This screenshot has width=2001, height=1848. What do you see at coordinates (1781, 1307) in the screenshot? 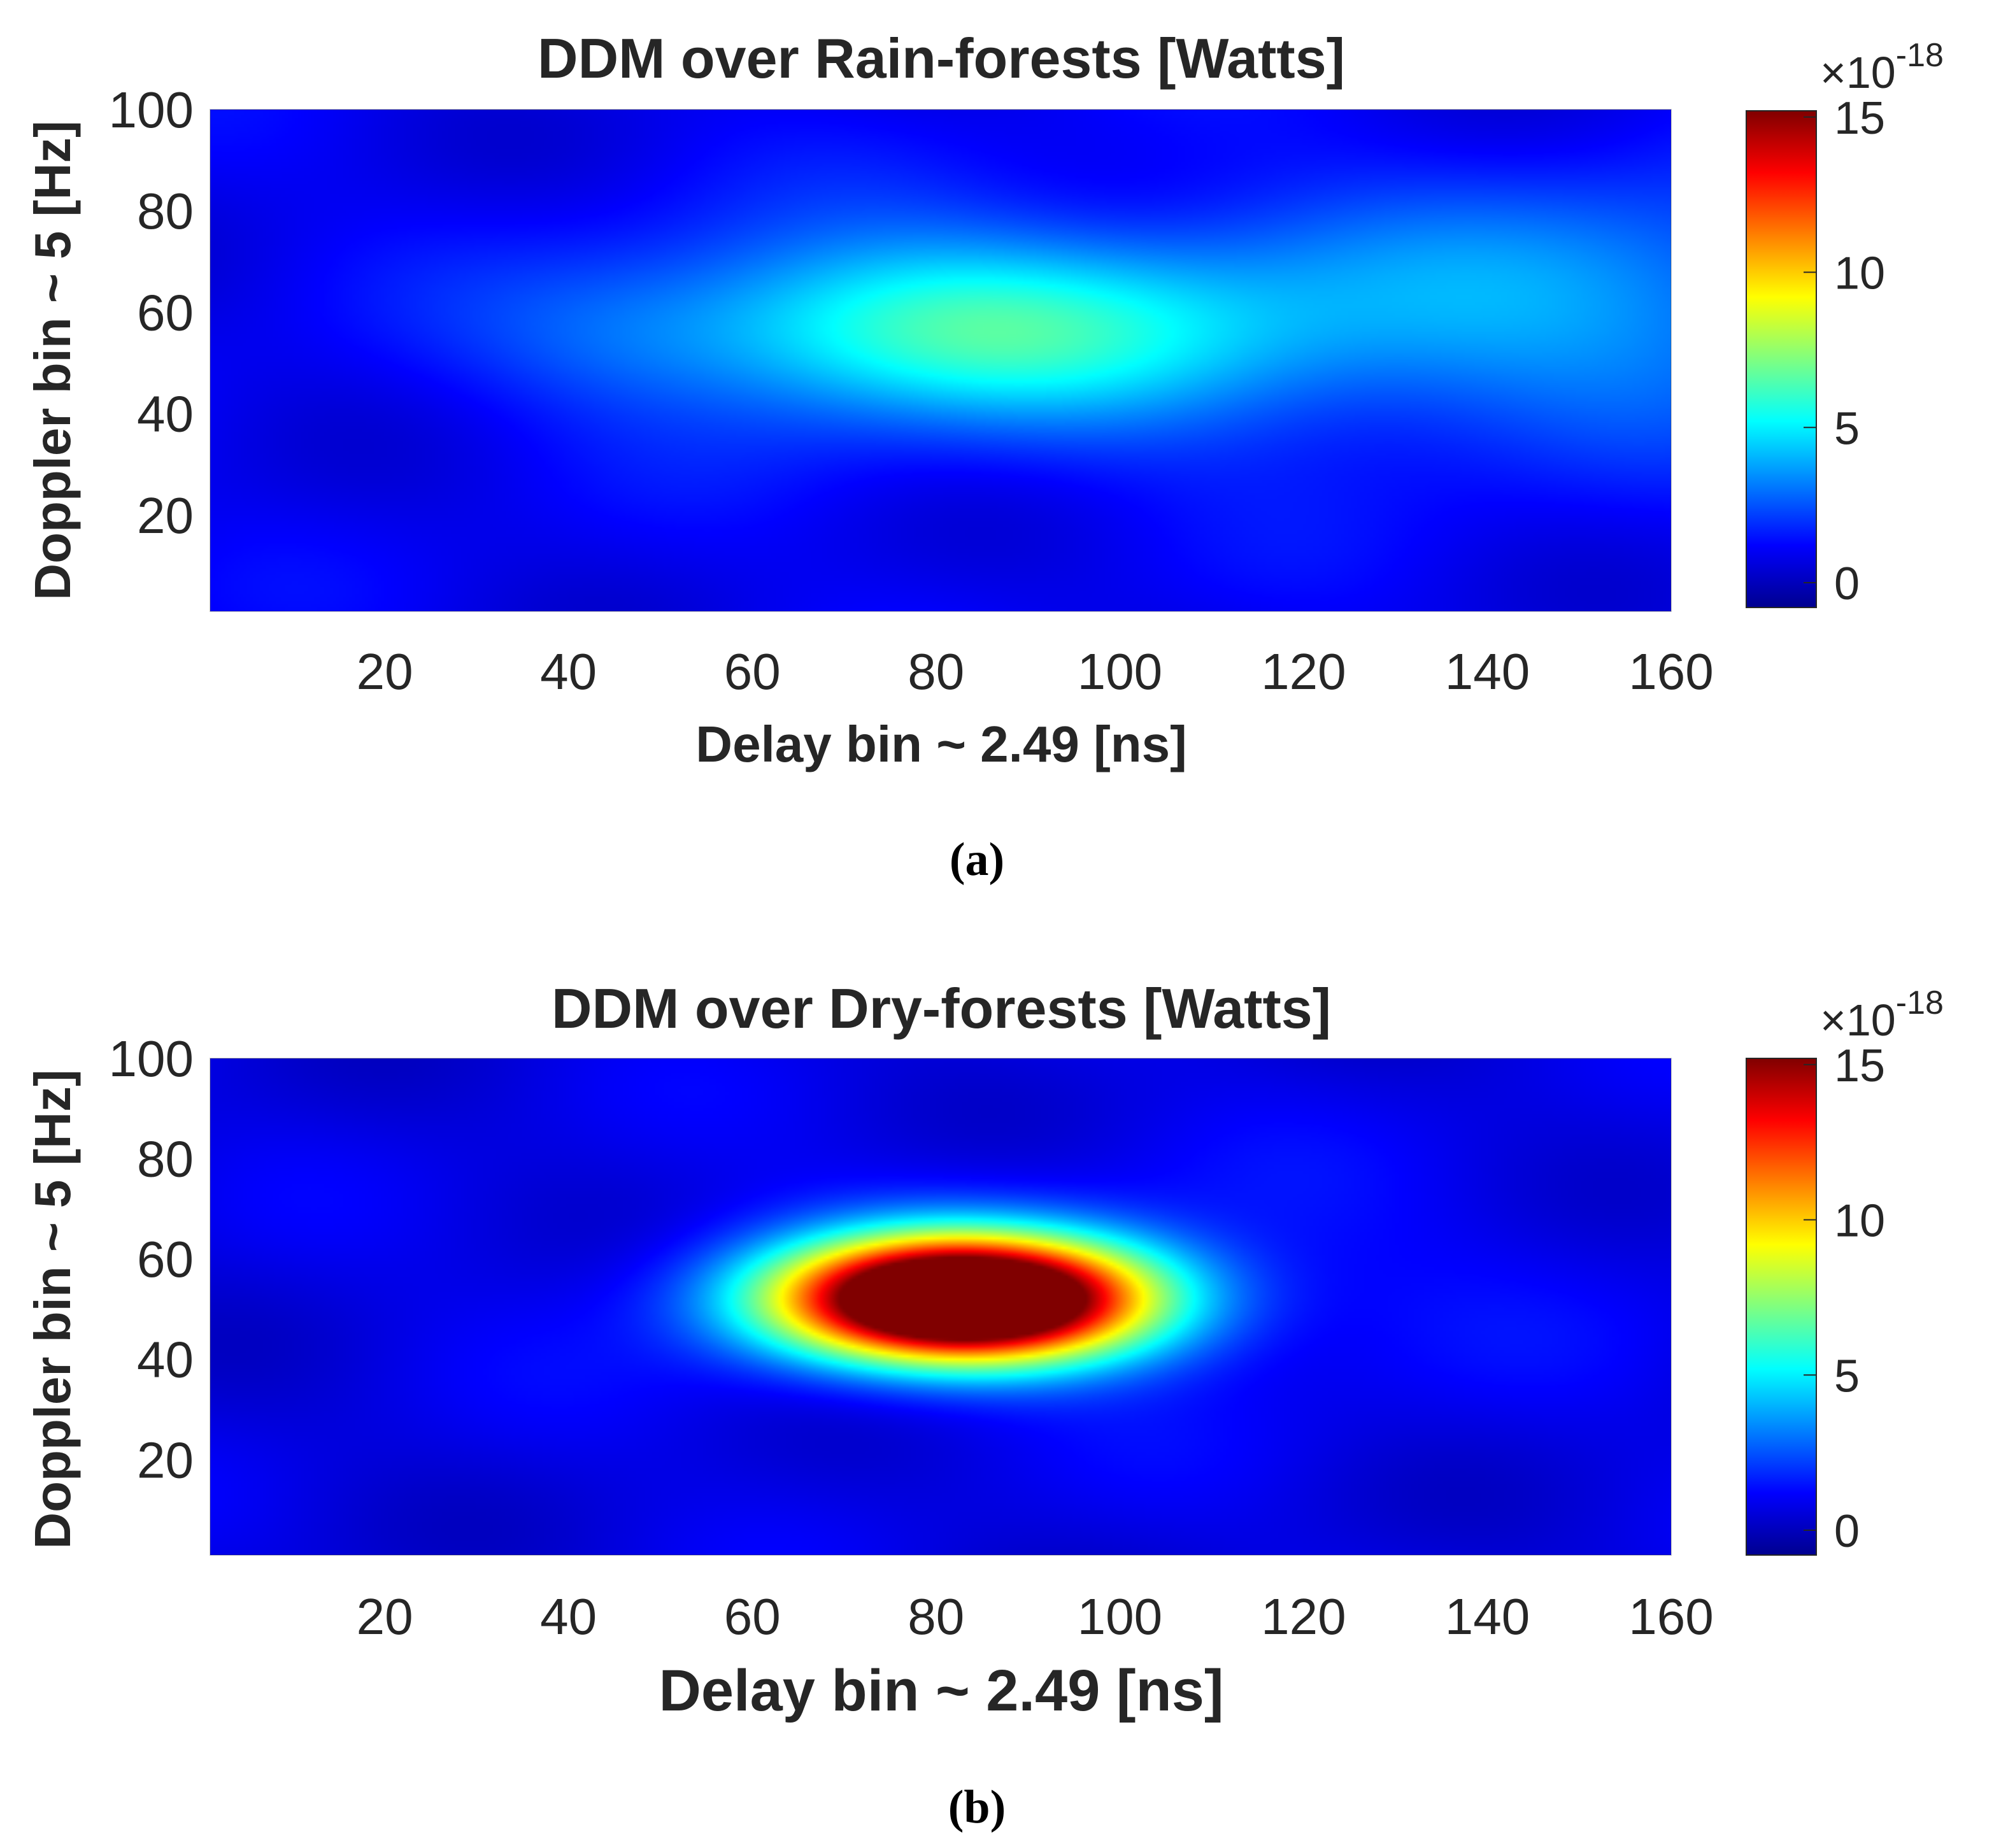
I see `colorbar-b` at bounding box center [1781, 1307].